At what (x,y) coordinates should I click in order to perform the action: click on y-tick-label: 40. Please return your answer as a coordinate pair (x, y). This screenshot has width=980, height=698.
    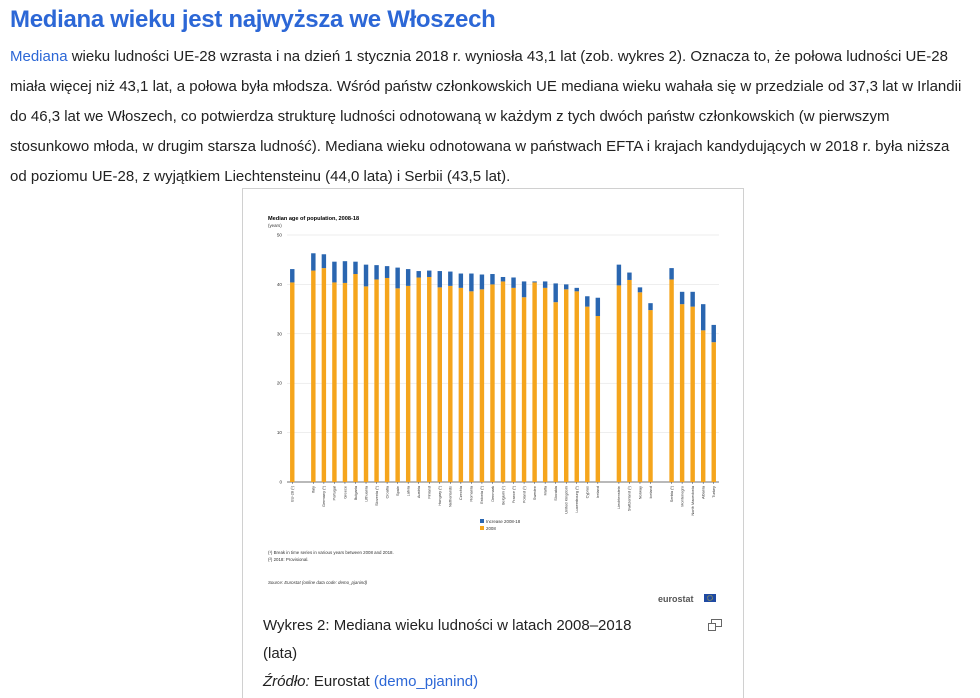
    Looking at the image, I should click on (280, 284).